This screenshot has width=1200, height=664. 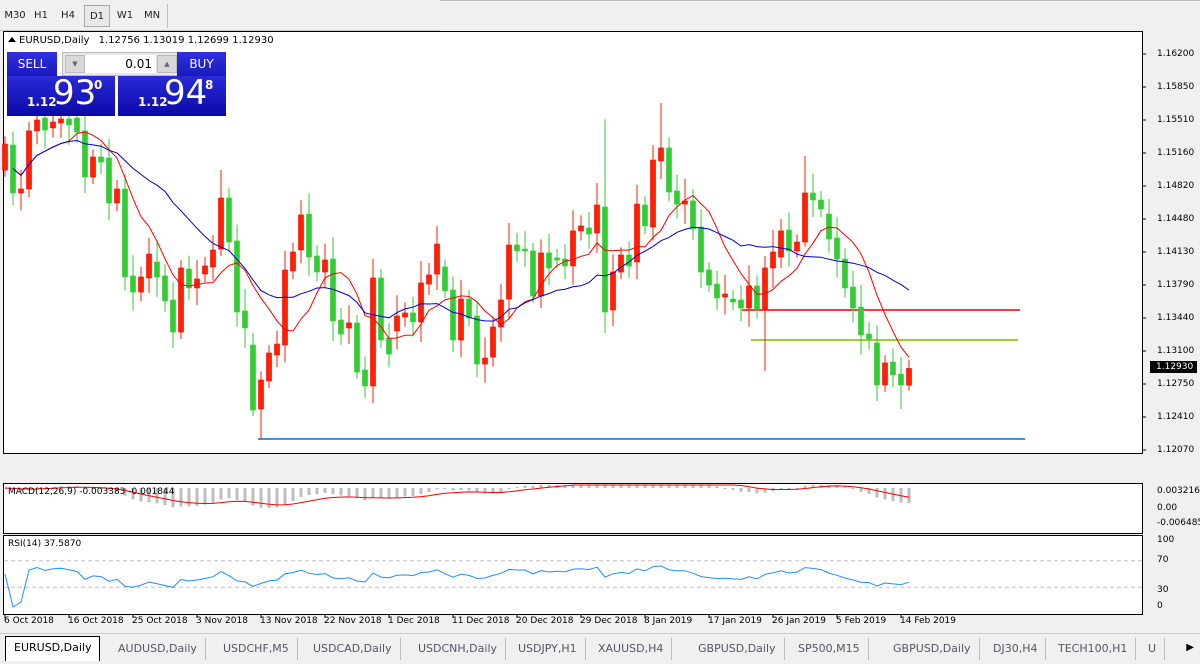 What do you see at coordinates (75, 64) in the screenshot?
I see `lot-decrease-icon: ▼` at bounding box center [75, 64].